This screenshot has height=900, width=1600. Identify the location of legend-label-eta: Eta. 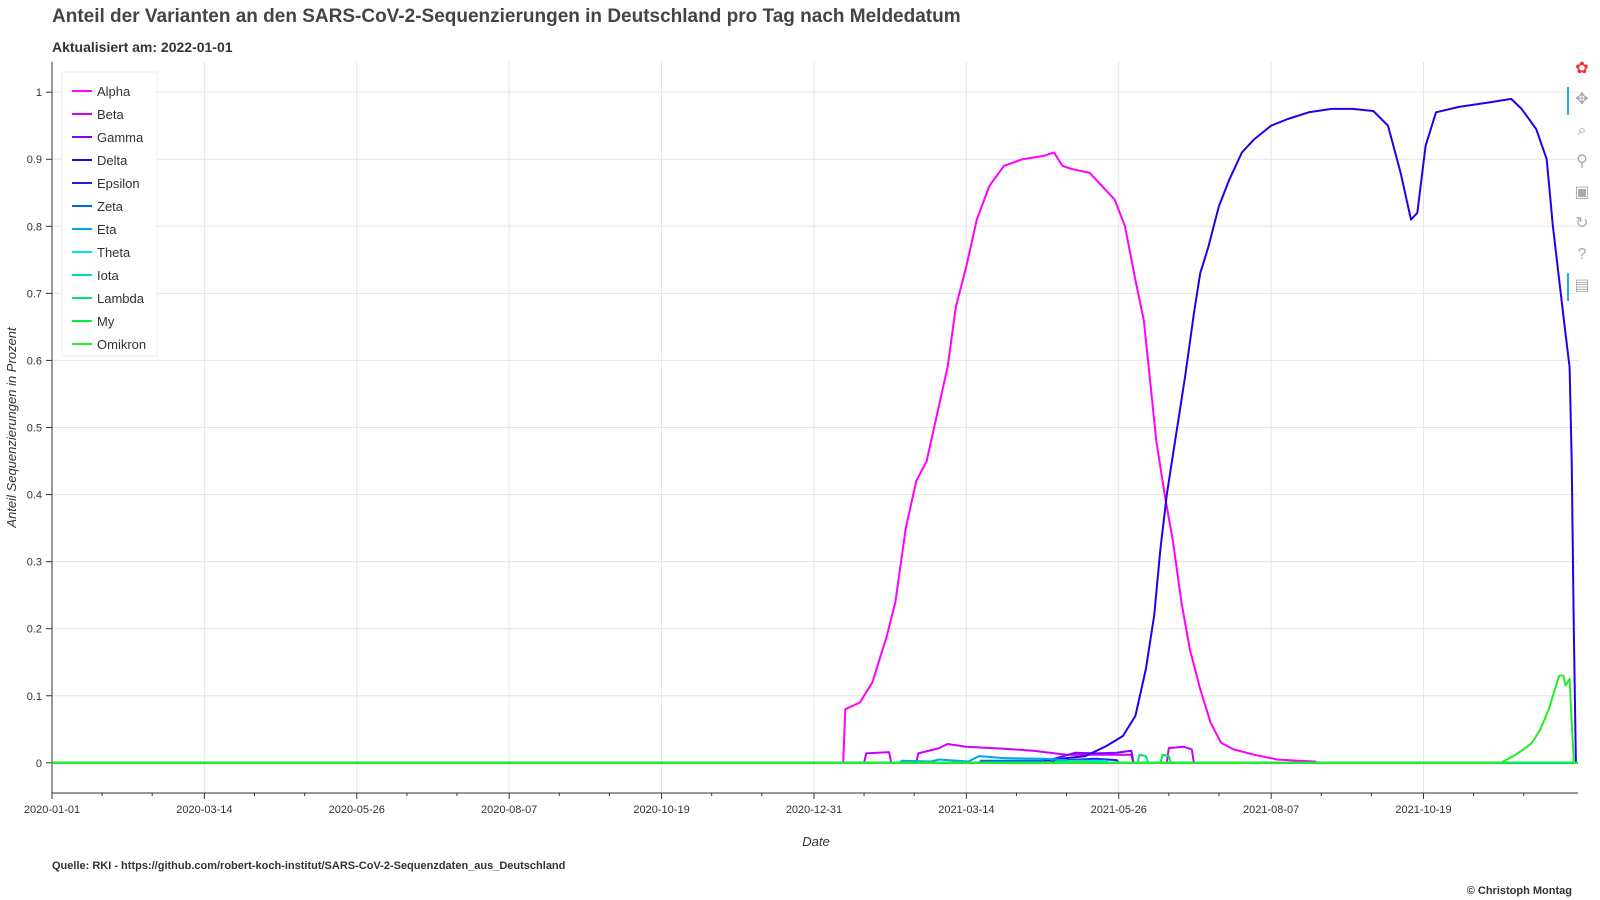
(107, 229).